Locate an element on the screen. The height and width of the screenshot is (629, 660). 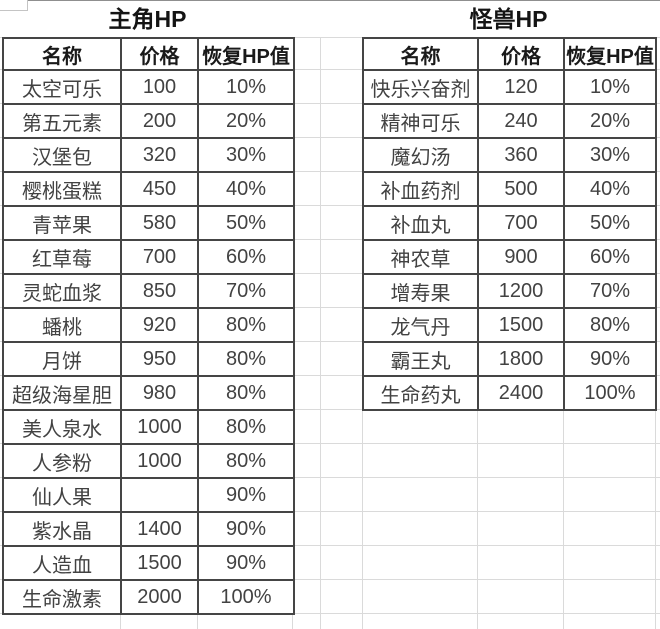
table-row: 太空可乐 100 10% is located at coordinates (148, 87).